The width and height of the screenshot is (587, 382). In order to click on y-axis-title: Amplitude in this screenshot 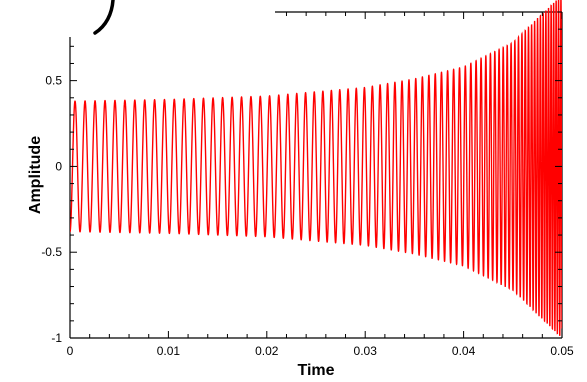, I will do `click(35, 175)`.